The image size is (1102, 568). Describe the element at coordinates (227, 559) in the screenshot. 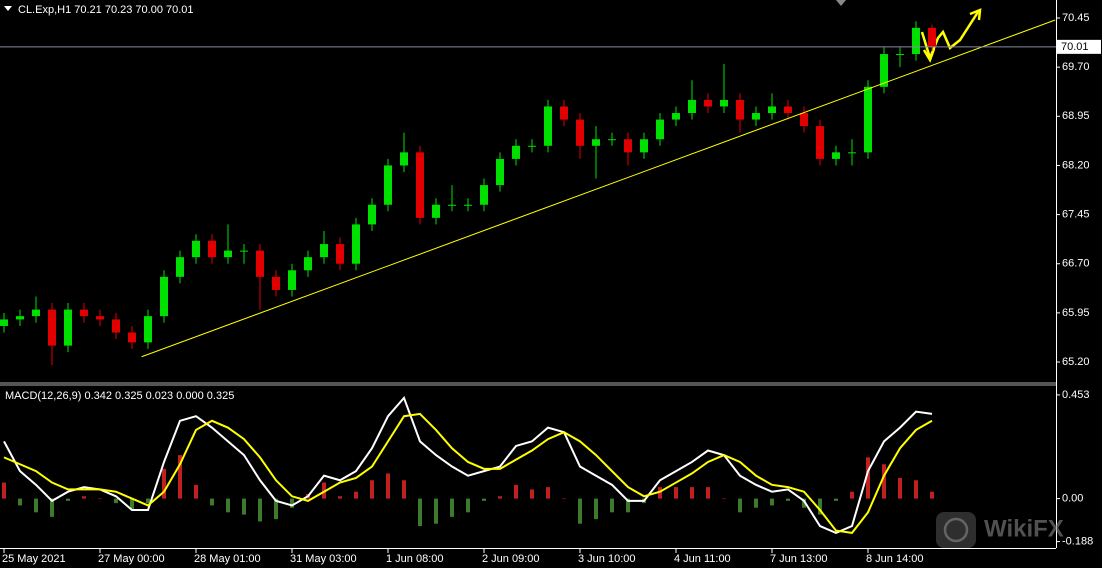

I see `x-tick-label: 28 May 01:00` at that location.